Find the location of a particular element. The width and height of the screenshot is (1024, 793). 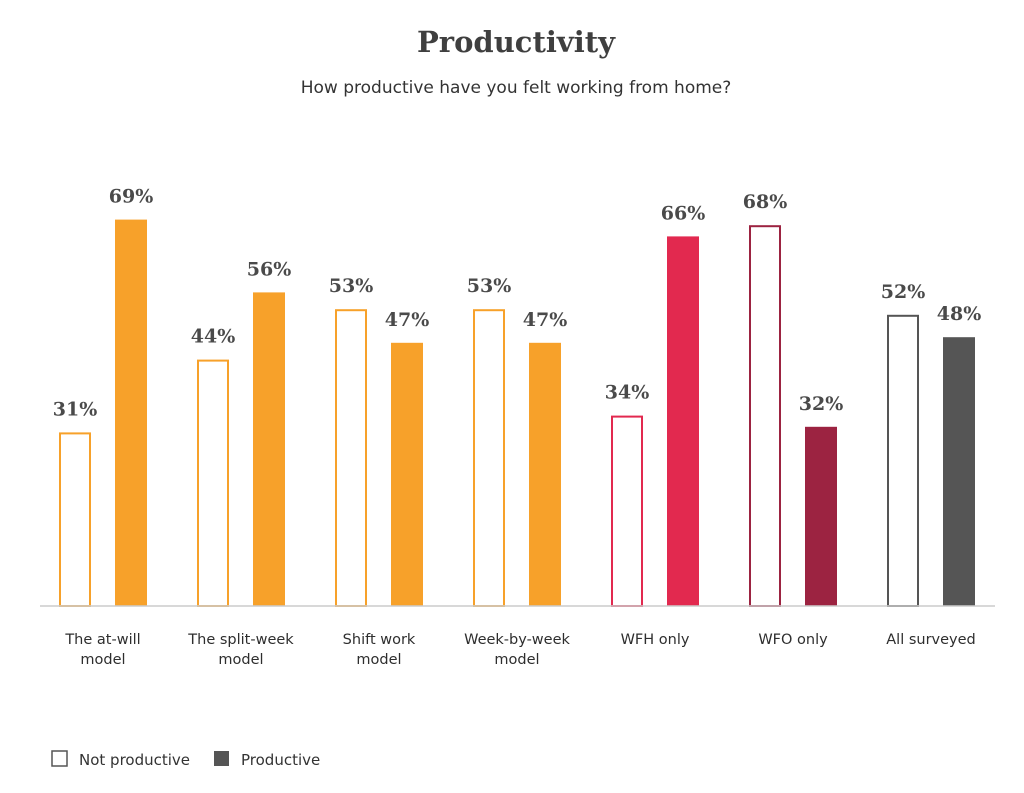

value-label-not-productive-the-at-will-model: 31% is located at coordinates (75, 409).